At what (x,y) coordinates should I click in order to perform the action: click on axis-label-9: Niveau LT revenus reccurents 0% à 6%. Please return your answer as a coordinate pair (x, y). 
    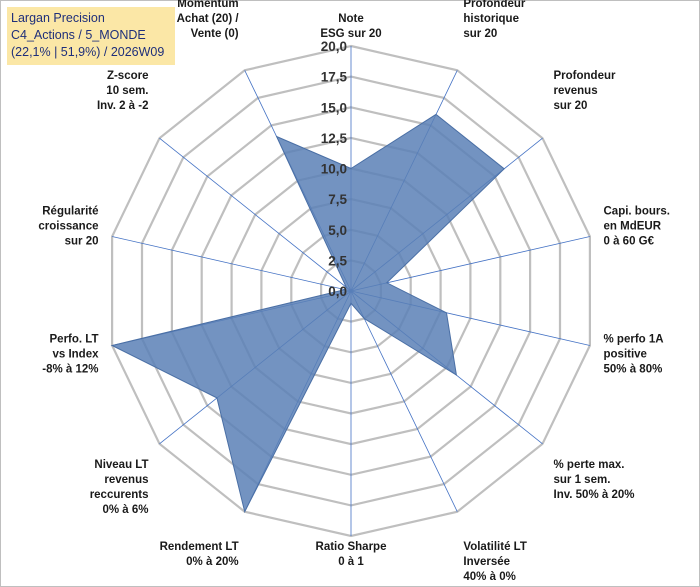
    Looking at the image, I should click on (119, 487).